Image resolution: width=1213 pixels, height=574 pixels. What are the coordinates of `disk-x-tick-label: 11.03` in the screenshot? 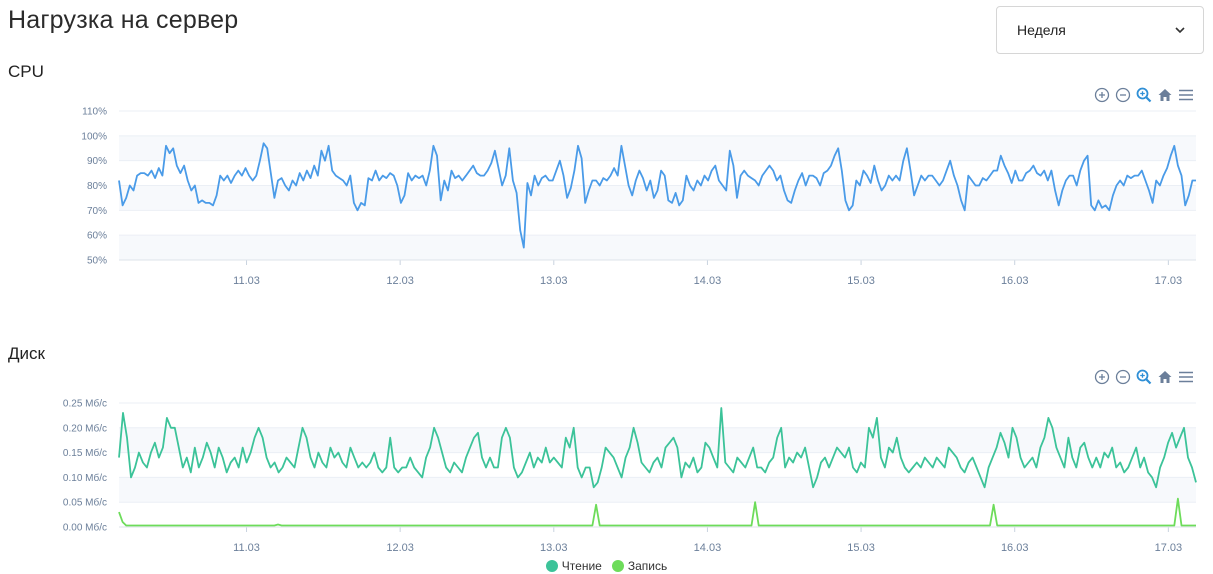 It's located at (246, 548).